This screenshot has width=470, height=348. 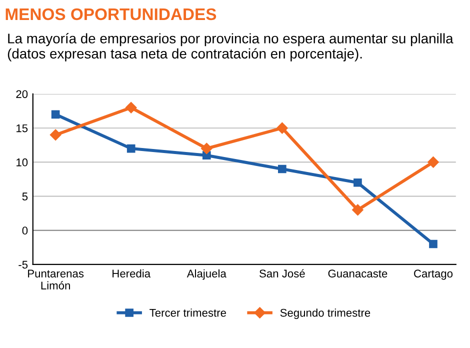 What do you see at coordinates (188, 312) in the screenshot?
I see `legend-label: Tercer trimestre` at bounding box center [188, 312].